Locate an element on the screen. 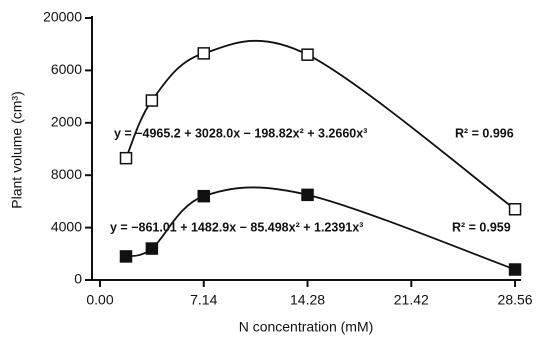 This screenshot has height=348, width=555. r-squared: R² = 0.996 is located at coordinates (484, 133).